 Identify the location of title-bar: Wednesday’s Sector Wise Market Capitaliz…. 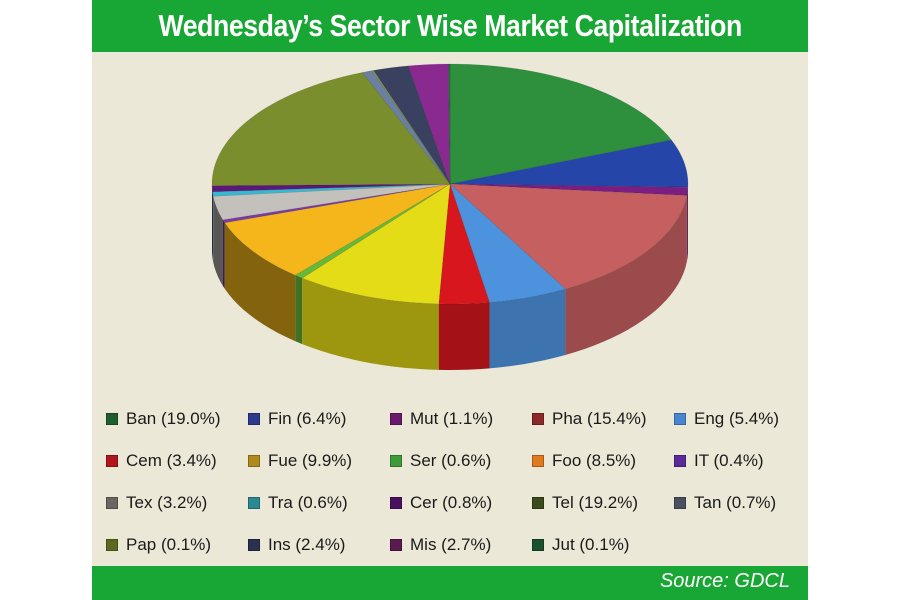
(450, 26).